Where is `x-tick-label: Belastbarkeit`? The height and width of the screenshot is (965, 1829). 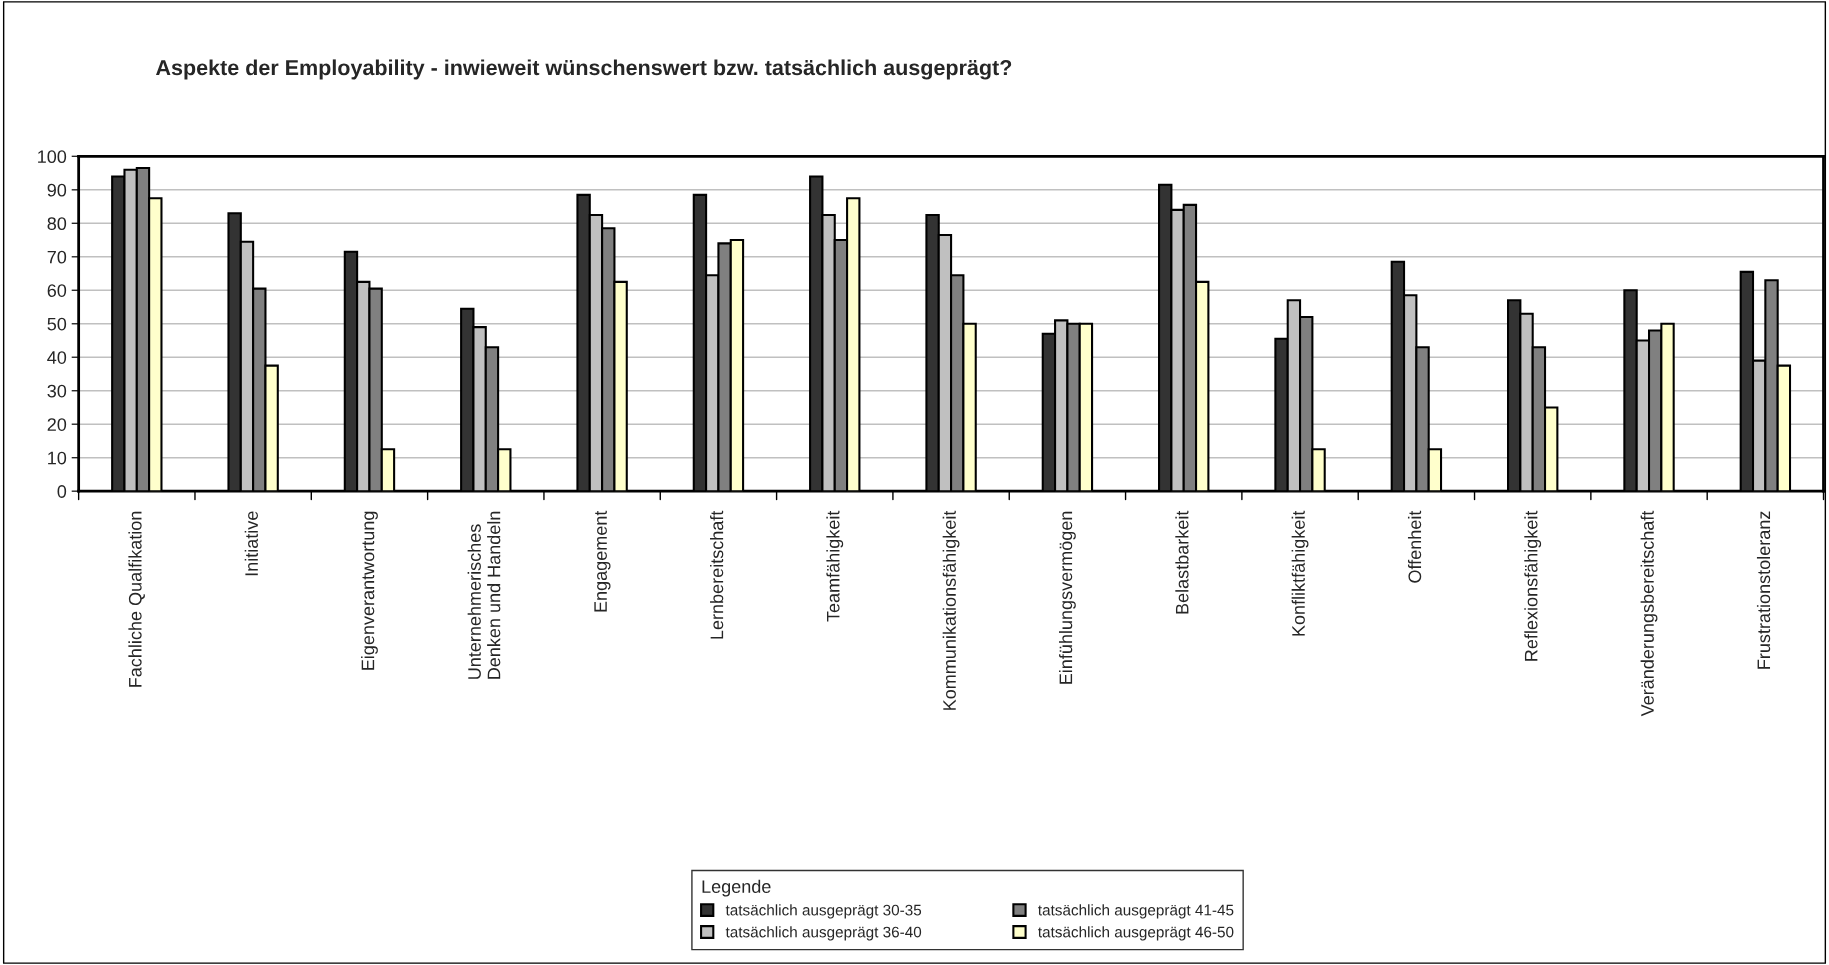
x-tick-label: Belastbarkeit is located at coordinates (1182, 562).